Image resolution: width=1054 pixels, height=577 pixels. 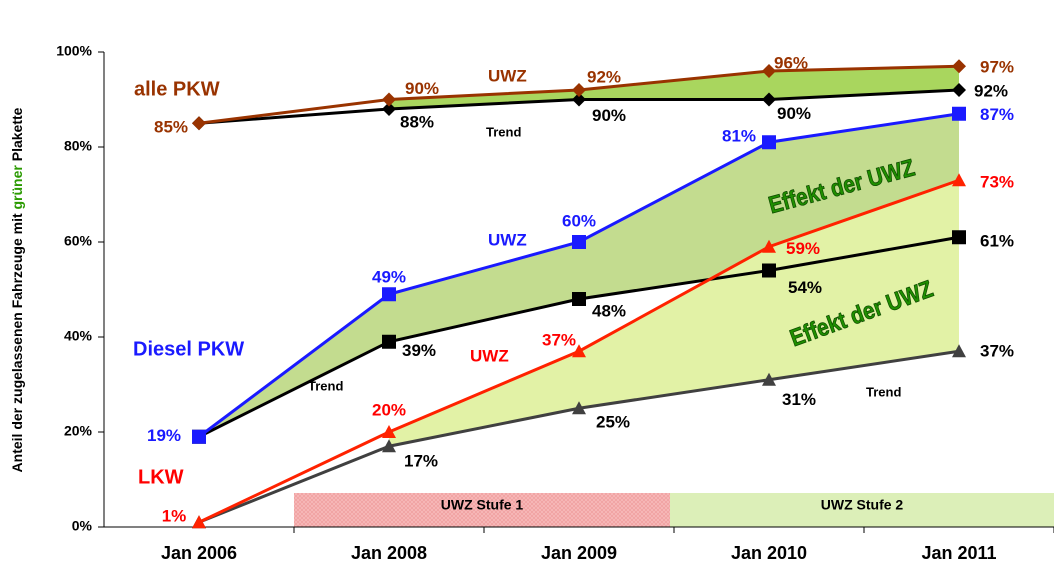 I want to click on value-label: 97%, so click(x=997, y=67).